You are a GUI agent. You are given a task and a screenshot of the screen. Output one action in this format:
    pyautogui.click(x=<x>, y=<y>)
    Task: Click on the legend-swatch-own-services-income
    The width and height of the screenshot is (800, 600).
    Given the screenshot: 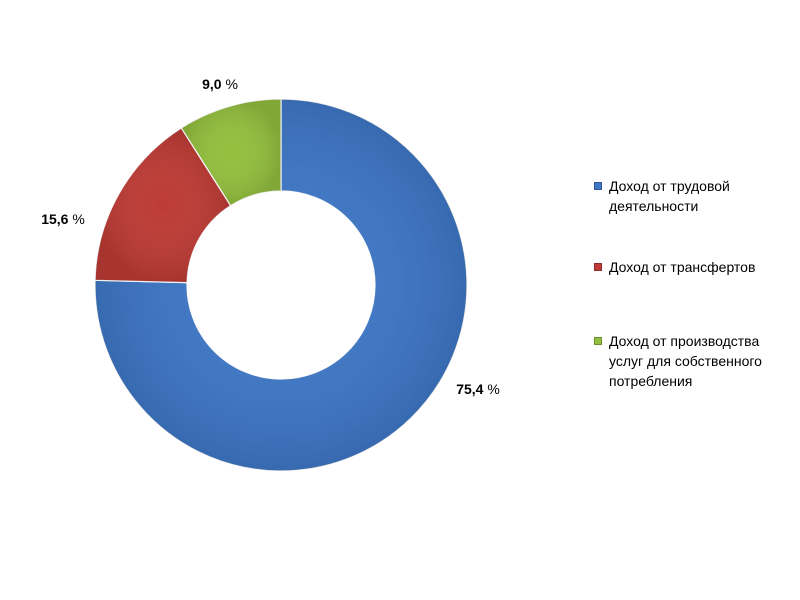 What is the action you would take?
    pyautogui.click(x=598, y=341)
    